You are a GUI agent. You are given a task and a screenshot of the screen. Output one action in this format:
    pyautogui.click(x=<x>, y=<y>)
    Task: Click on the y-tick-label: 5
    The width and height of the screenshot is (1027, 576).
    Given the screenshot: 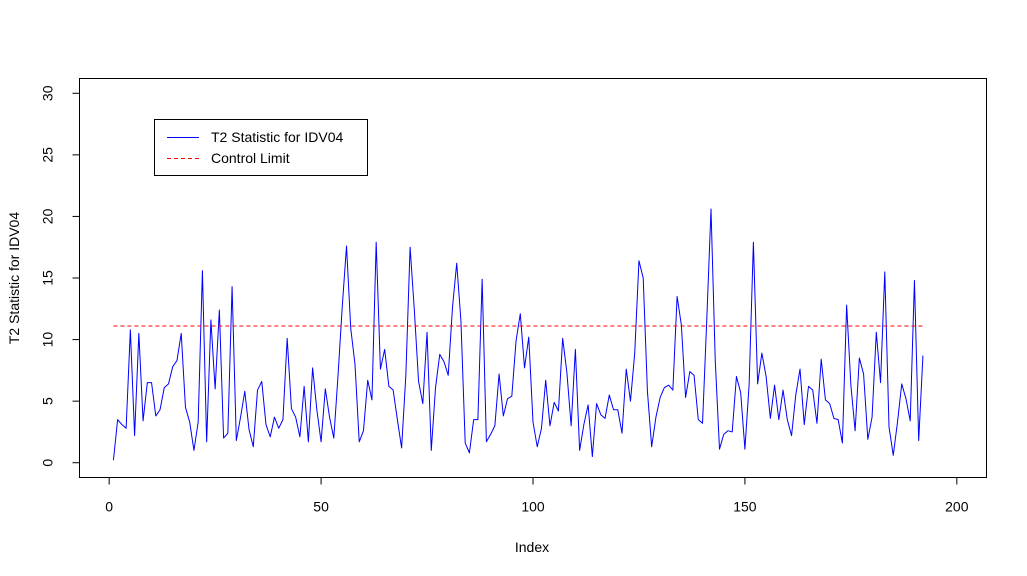 What is the action you would take?
    pyautogui.click(x=48, y=401)
    